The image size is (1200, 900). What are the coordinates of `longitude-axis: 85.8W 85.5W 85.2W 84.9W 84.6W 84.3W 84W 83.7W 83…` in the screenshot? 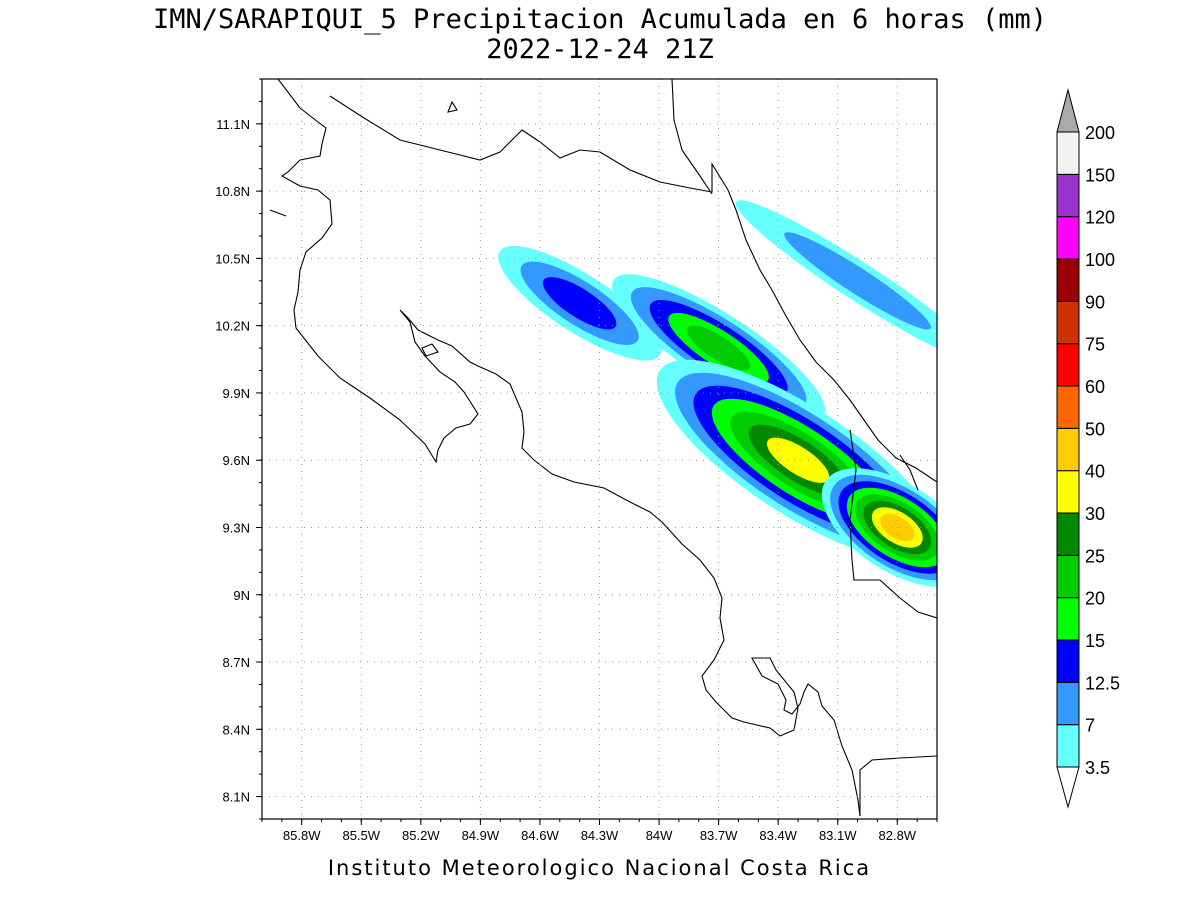 It's located at (599, 831).